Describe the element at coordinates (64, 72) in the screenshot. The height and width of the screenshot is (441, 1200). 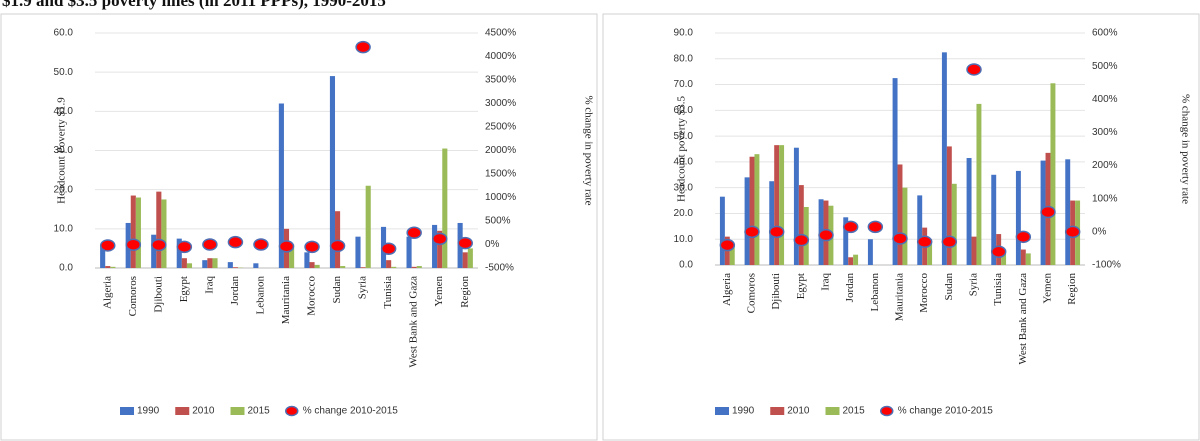
I see `y-tick-label: 50.0` at that location.